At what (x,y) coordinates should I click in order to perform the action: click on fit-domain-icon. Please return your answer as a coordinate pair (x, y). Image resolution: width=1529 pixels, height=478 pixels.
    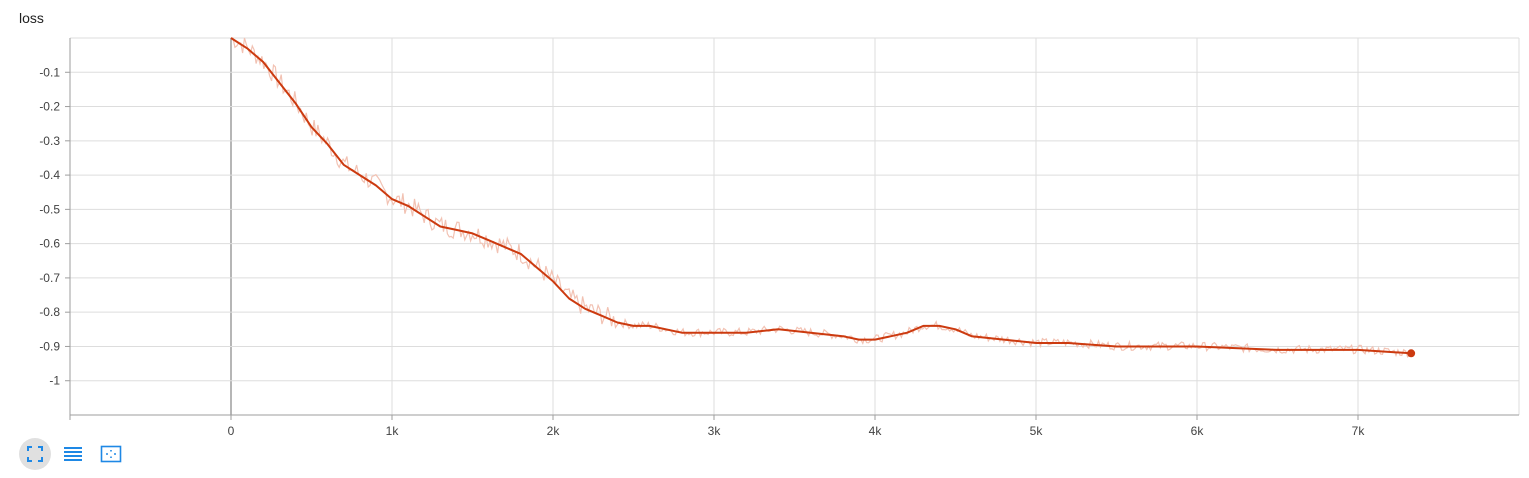
    Looking at the image, I should click on (111, 454).